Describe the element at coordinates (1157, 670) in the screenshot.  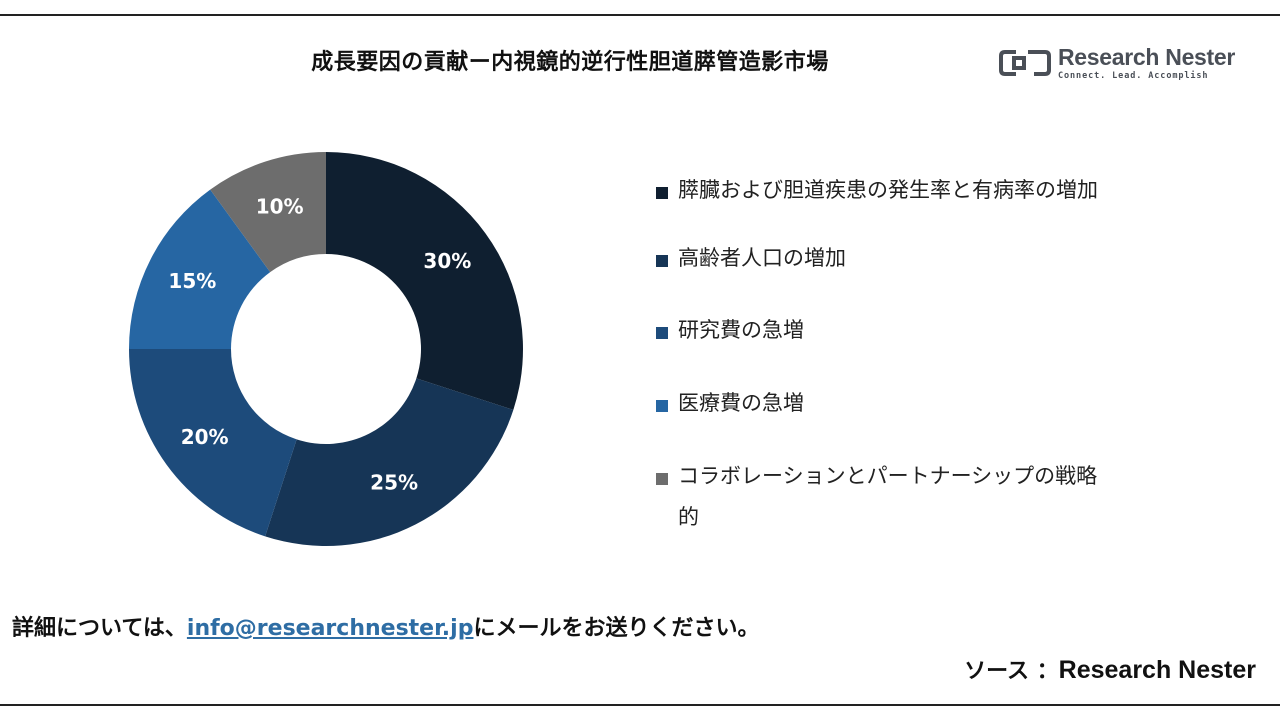
I see `source-name: Research Nester` at that location.